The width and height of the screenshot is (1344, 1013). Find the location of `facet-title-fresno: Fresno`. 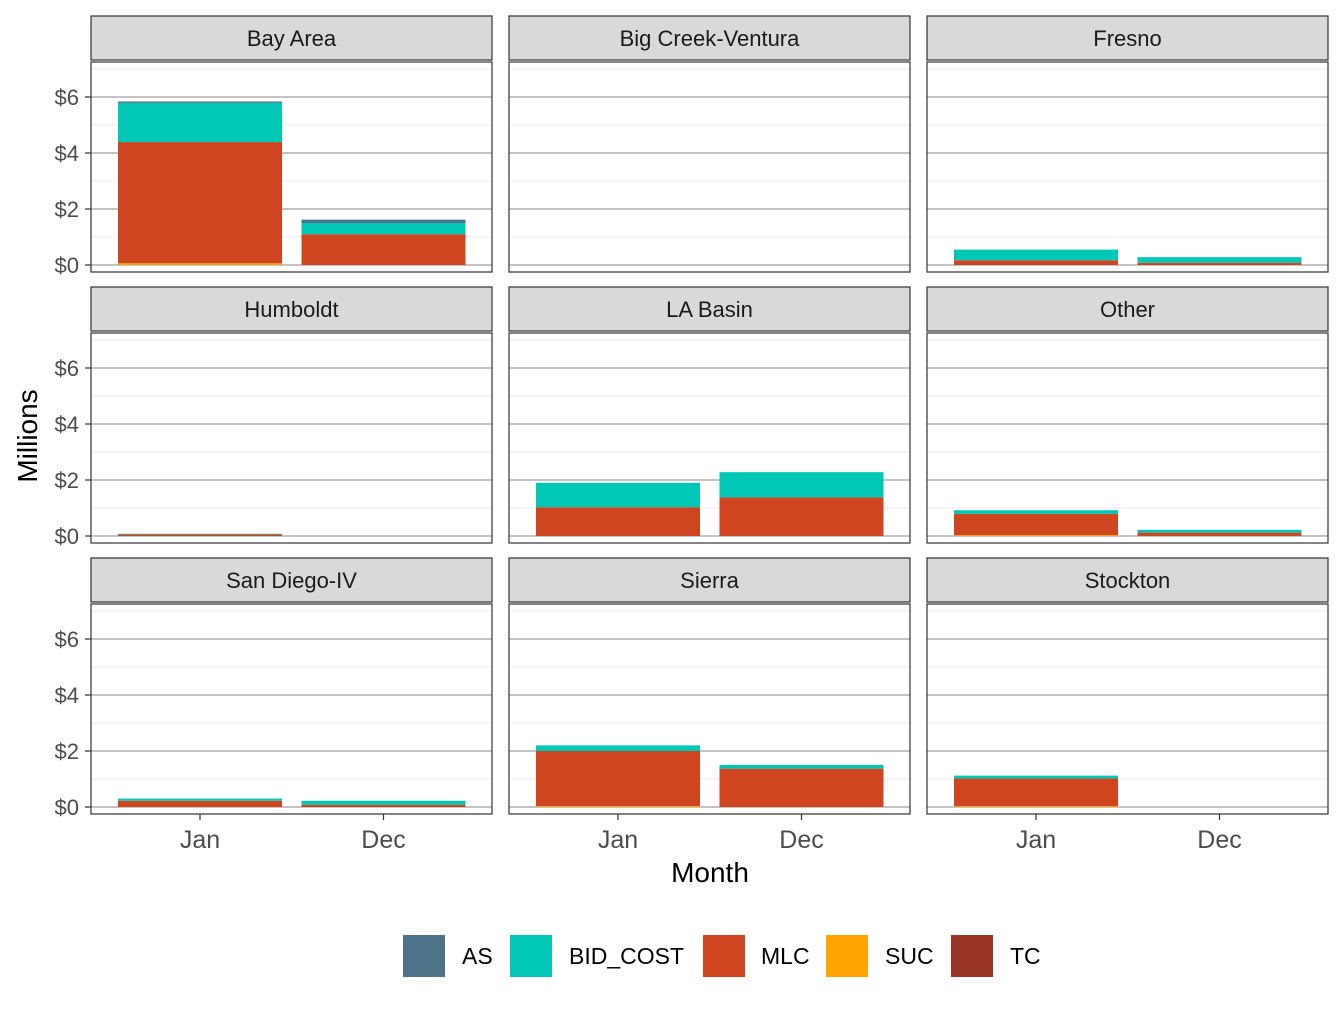

facet-title-fresno: Fresno is located at coordinates (1127, 38).